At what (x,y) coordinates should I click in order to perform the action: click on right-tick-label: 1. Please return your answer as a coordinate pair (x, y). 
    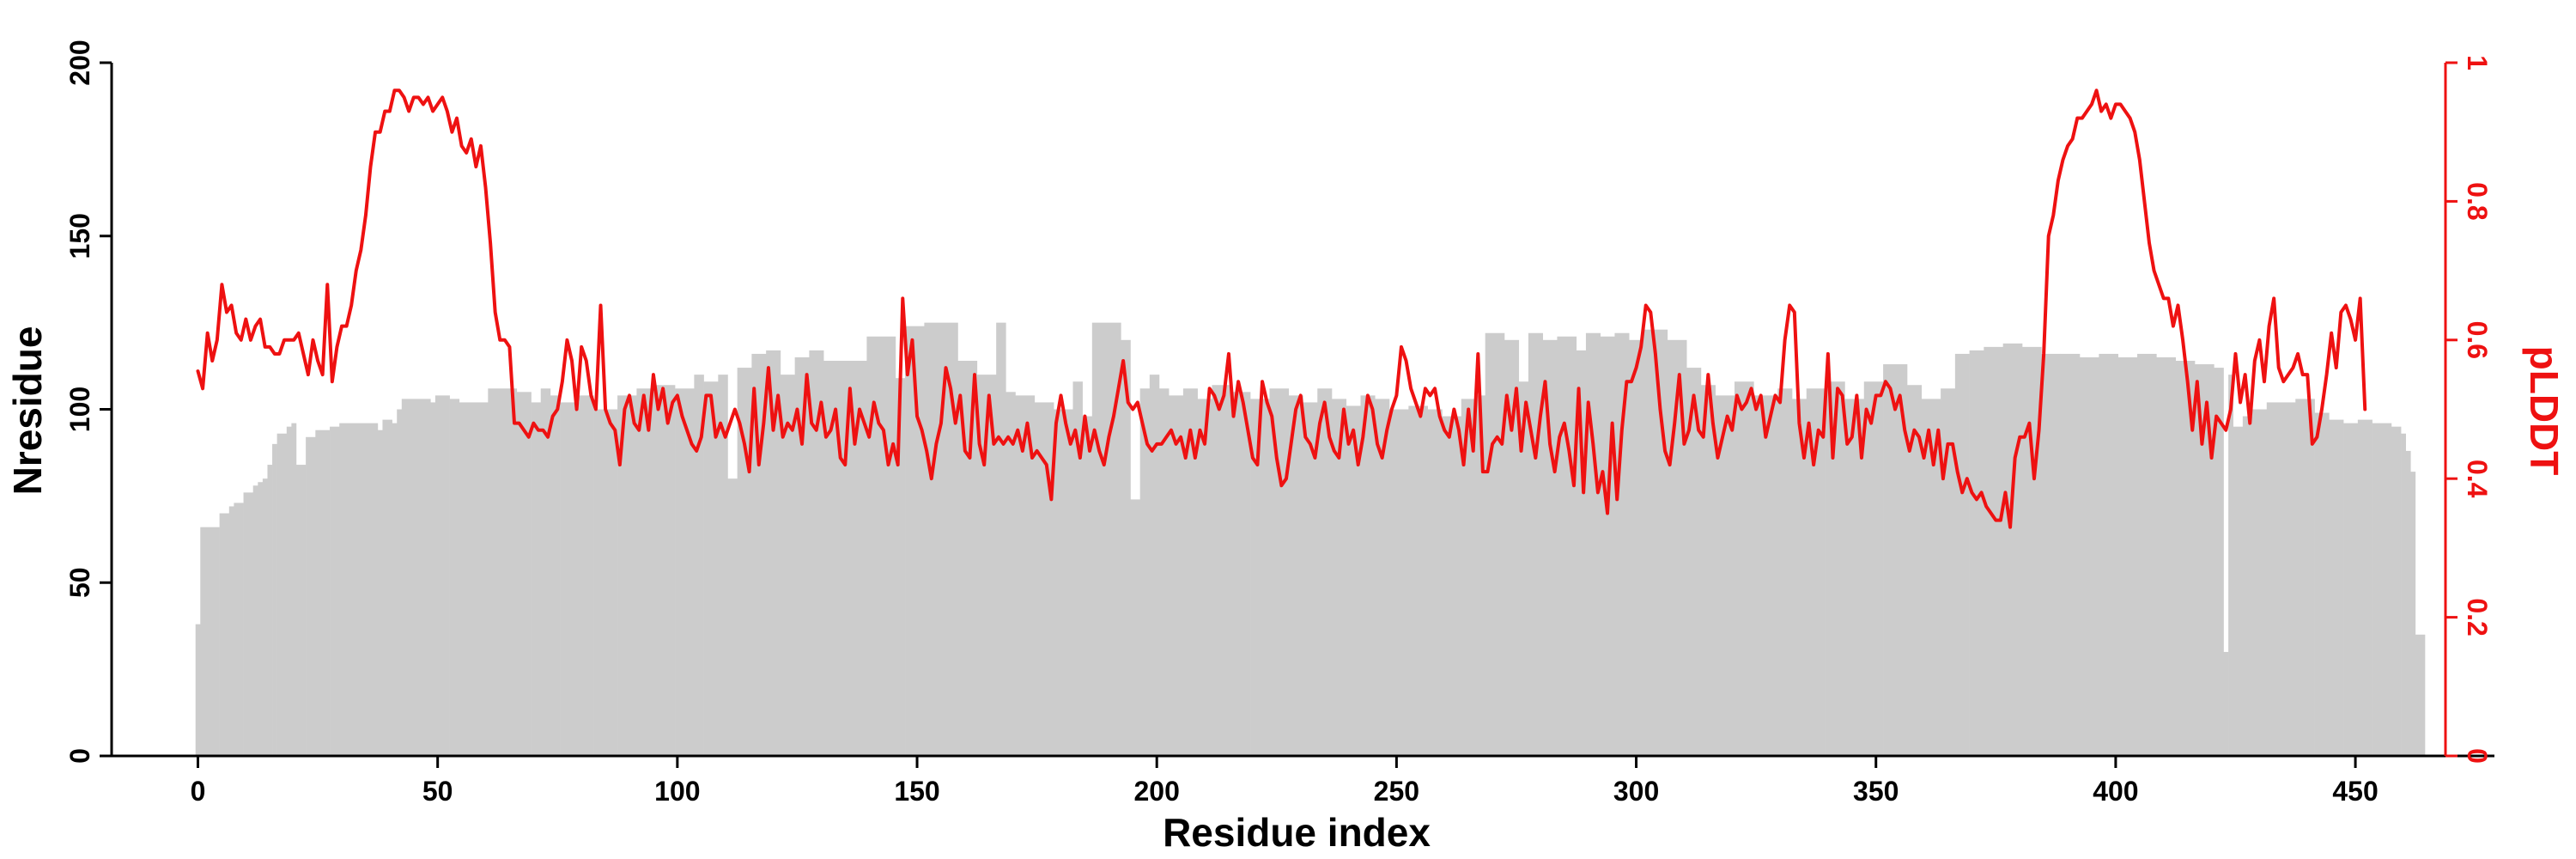
    Looking at the image, I should click on (2478, 63).